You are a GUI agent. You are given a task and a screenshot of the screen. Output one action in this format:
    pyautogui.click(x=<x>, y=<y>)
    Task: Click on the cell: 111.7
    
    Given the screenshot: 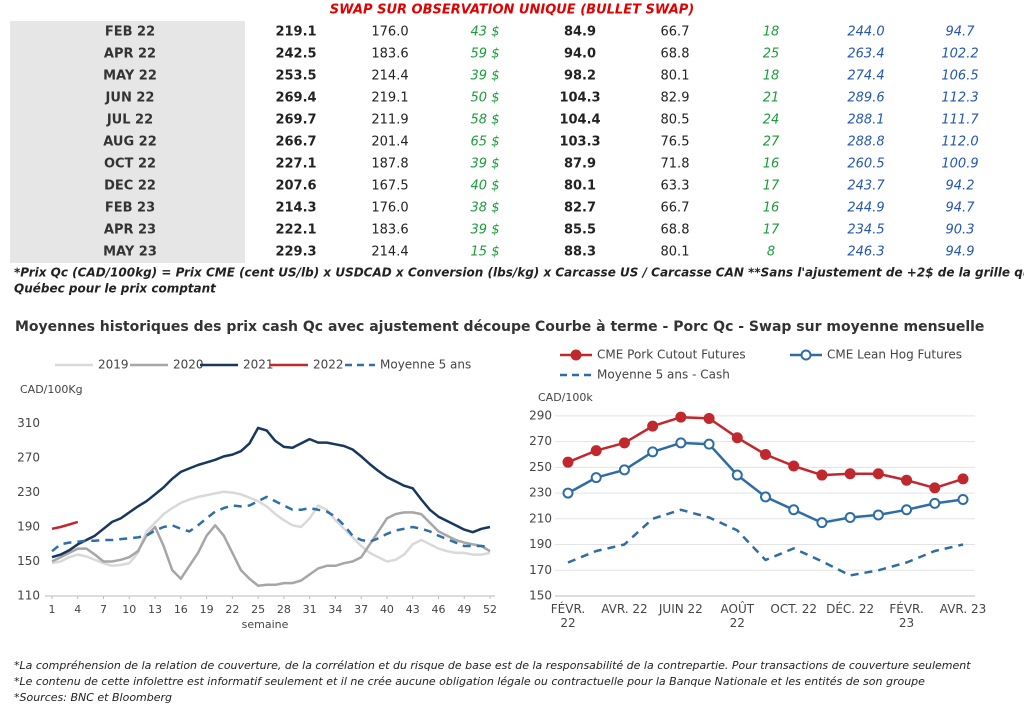 What is the action you would take?
    pyautogui.click(x=960, y=120)
    